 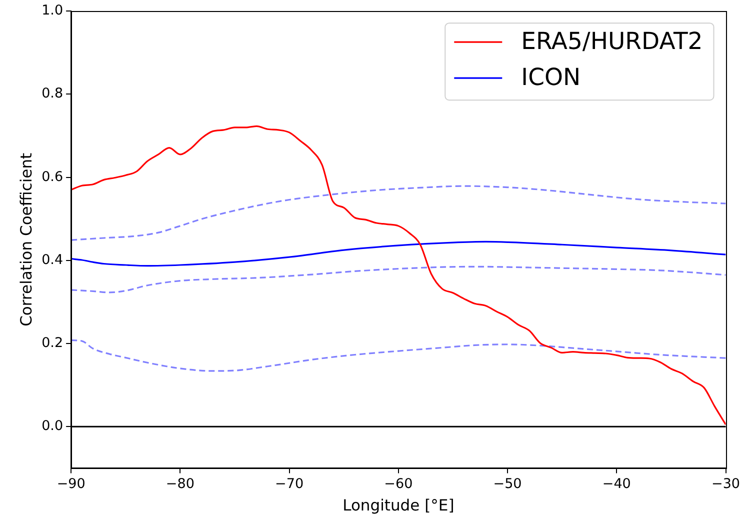 I want to click on y-tick-label: 1.0, so click(x=53, y=10).